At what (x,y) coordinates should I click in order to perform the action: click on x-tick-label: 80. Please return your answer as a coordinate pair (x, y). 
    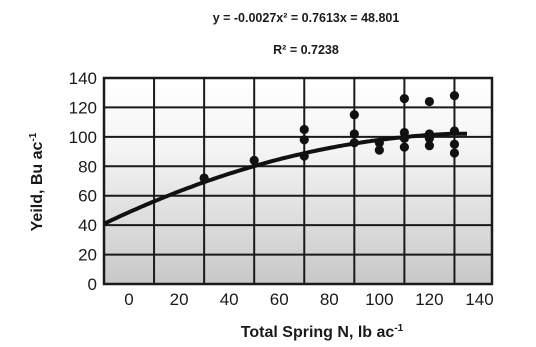
    Looking at the image, I should click on (329, 299).